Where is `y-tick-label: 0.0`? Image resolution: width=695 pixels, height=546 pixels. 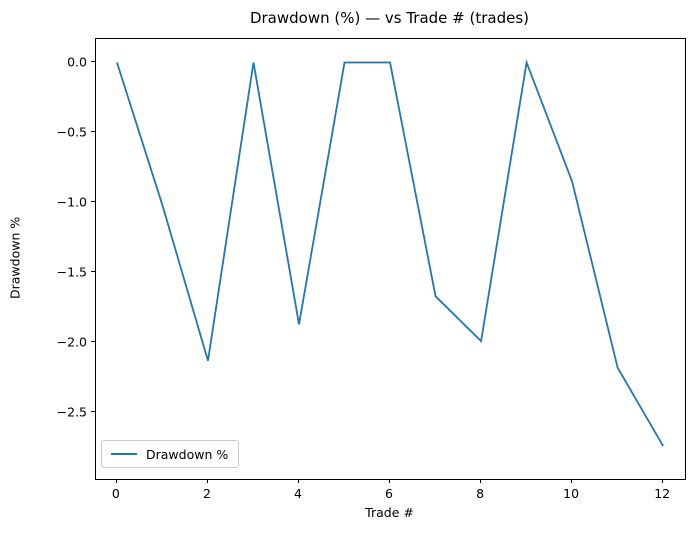 y-tick-label: 0.0 is located at coordinates (77, 61).